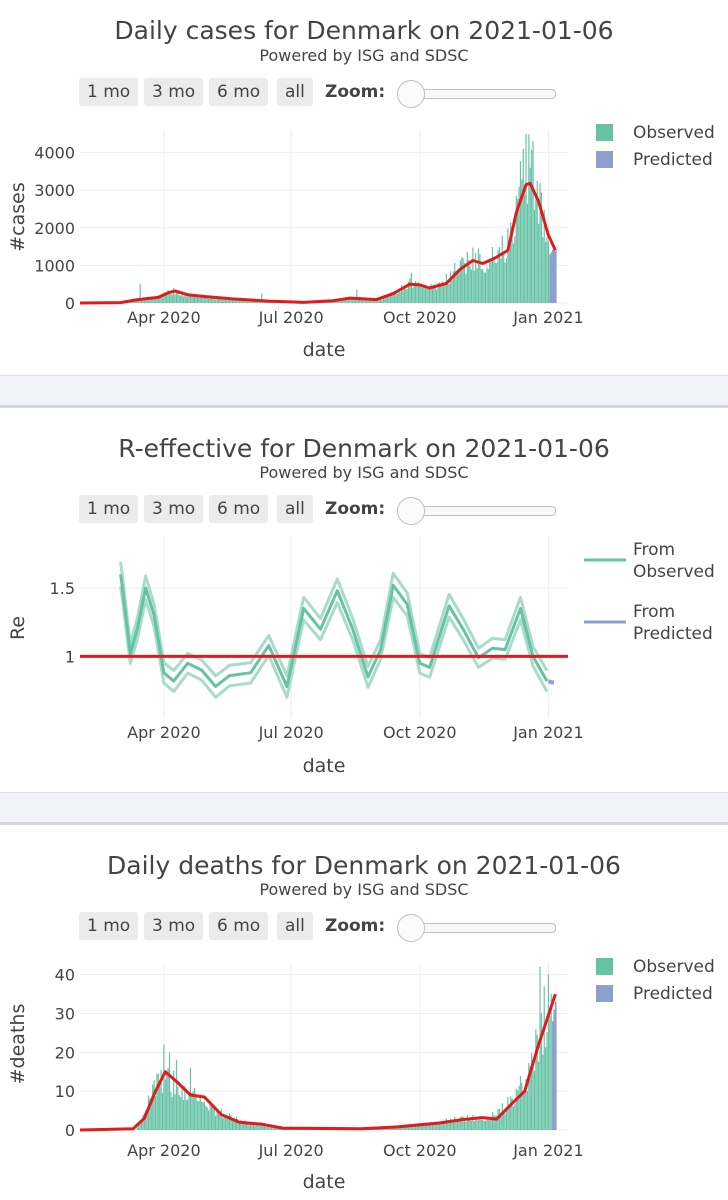 Image resolution: width=728 pixels, height=1200 pixels. I want to click on x-axis-title: date, so click(324, 766).